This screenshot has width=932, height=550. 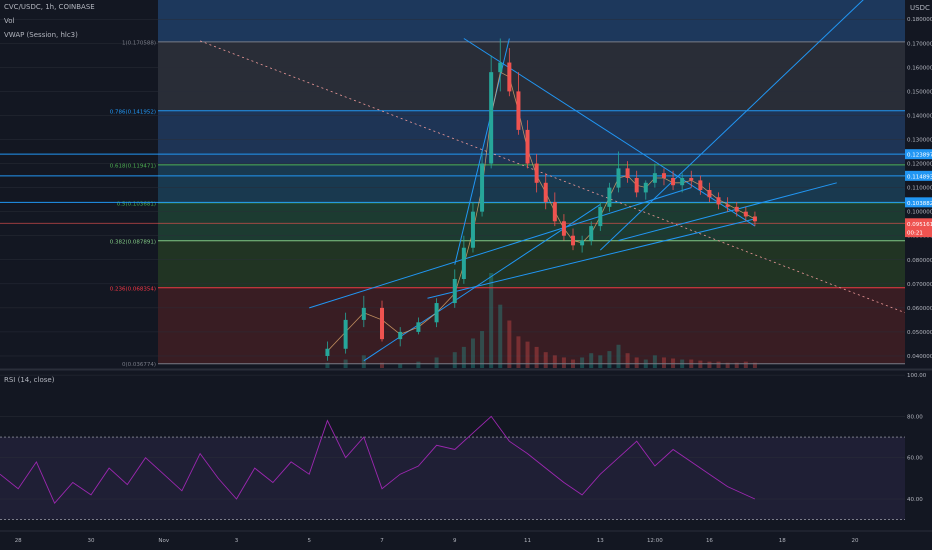 I want to click on rsi-tick-label: 100.00, so click(x=917, y=376).